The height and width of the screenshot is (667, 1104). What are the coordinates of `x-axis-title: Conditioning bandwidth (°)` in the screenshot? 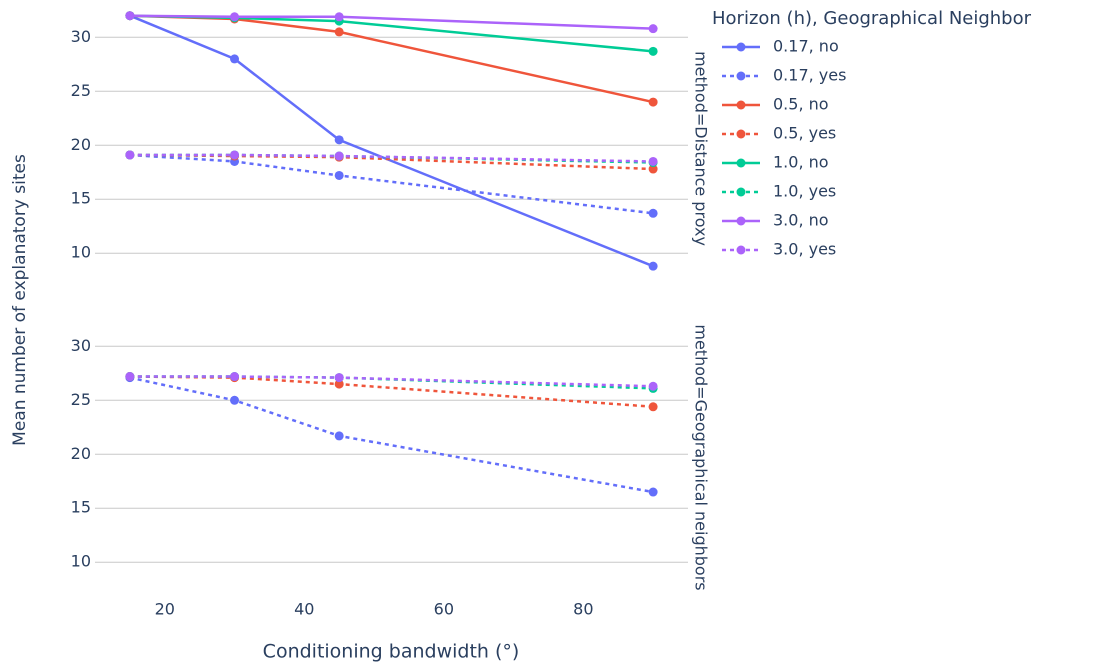 It's located at (391, 652).